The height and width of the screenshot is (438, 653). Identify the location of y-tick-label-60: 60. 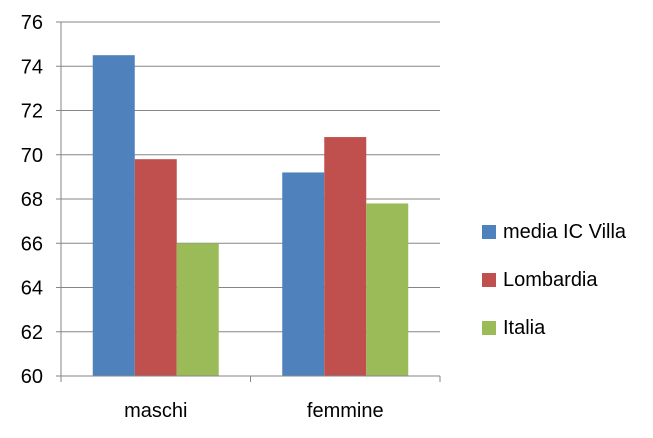
(32, 377).